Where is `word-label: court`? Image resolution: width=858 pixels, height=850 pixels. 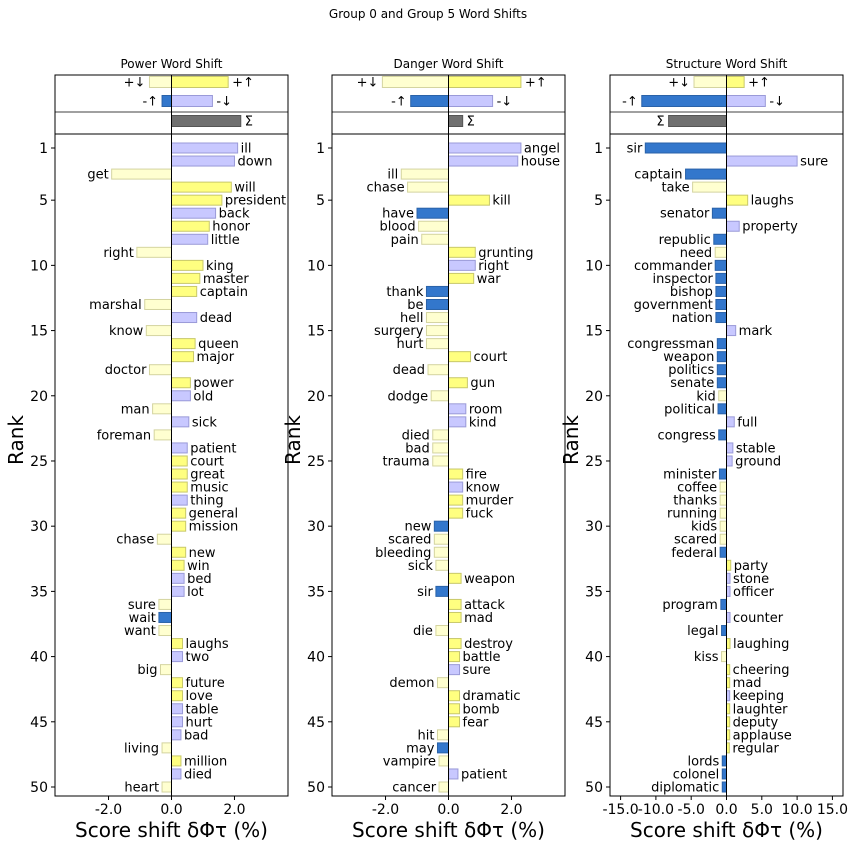
word-label: court is located at coordinates (207, 461).